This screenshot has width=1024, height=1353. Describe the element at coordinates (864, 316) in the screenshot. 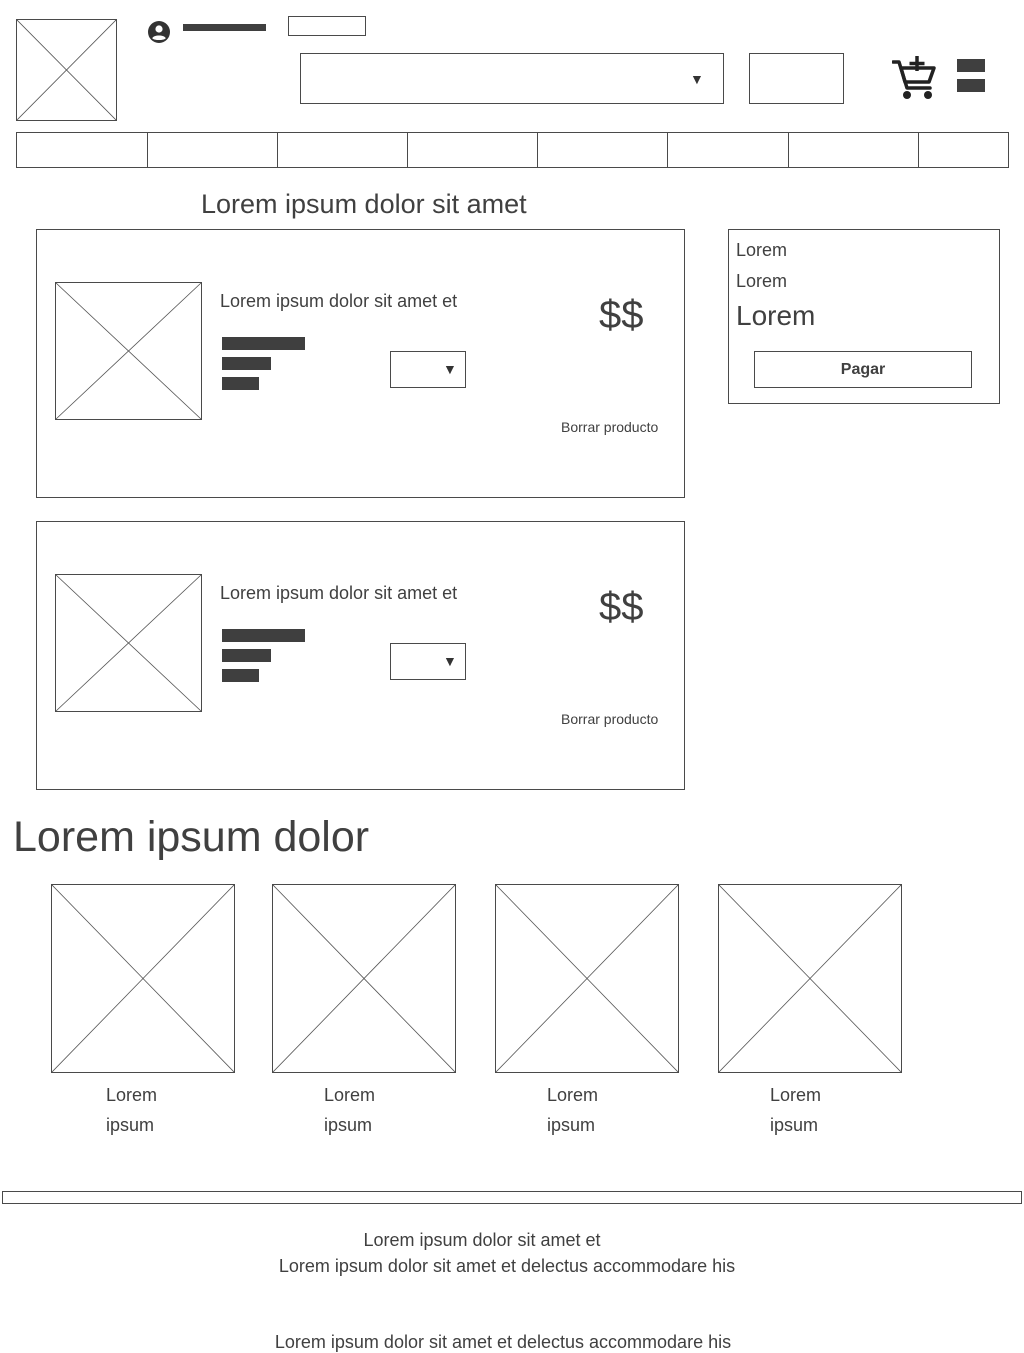

I see `order-summary-panel: Lorem Lorem Lorem Pagar` at that location.